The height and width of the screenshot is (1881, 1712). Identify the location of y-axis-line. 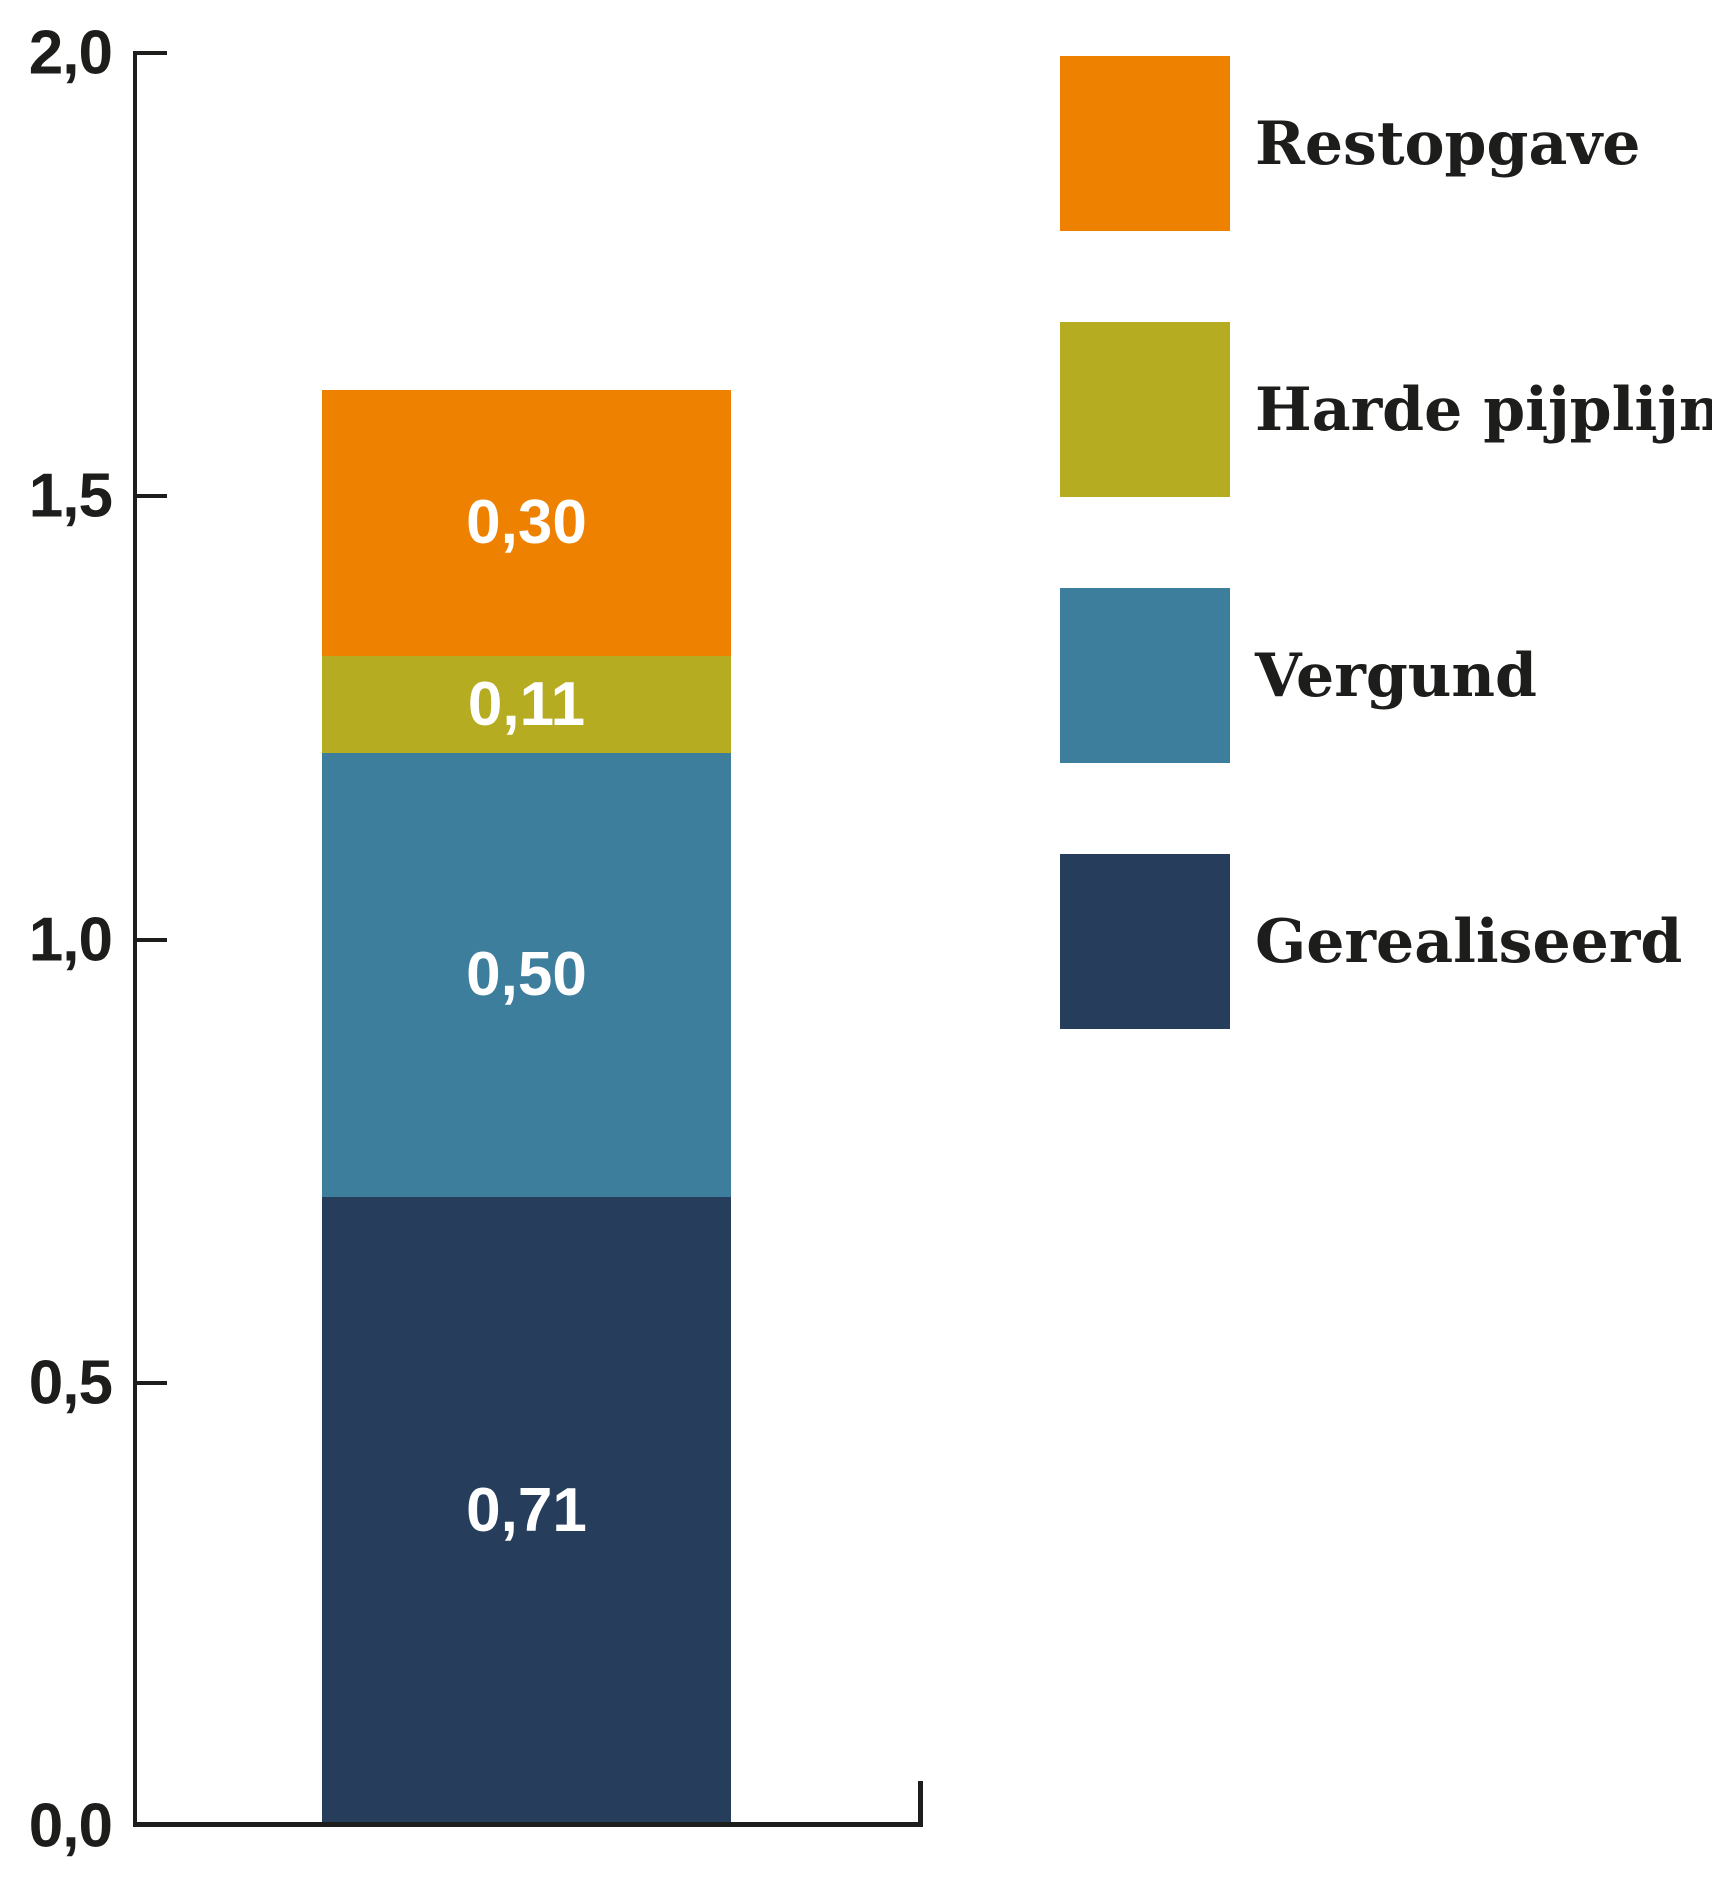
(135, 939).